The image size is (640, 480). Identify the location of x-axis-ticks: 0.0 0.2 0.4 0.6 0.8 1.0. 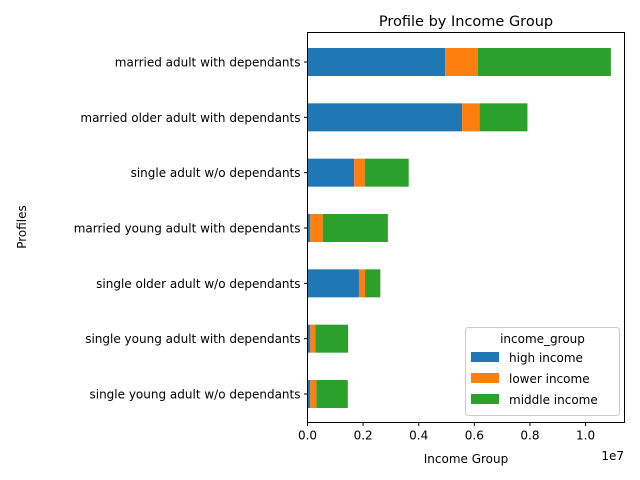
(446, 432).